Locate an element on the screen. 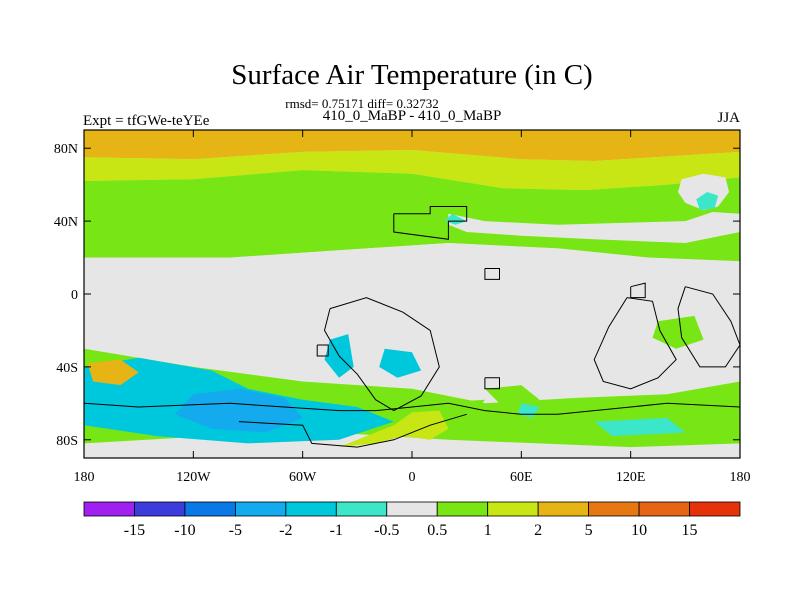 The image size is (800, 600). x-tick-label-0: 180 is located at coordinates (84, 477).